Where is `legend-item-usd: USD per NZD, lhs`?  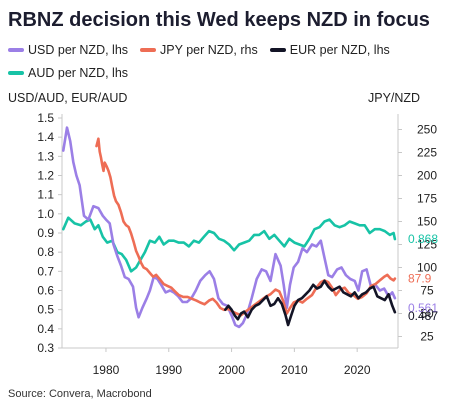 legend-item-usd: USD per NZD, lhs is located at coordinates (68, 50).